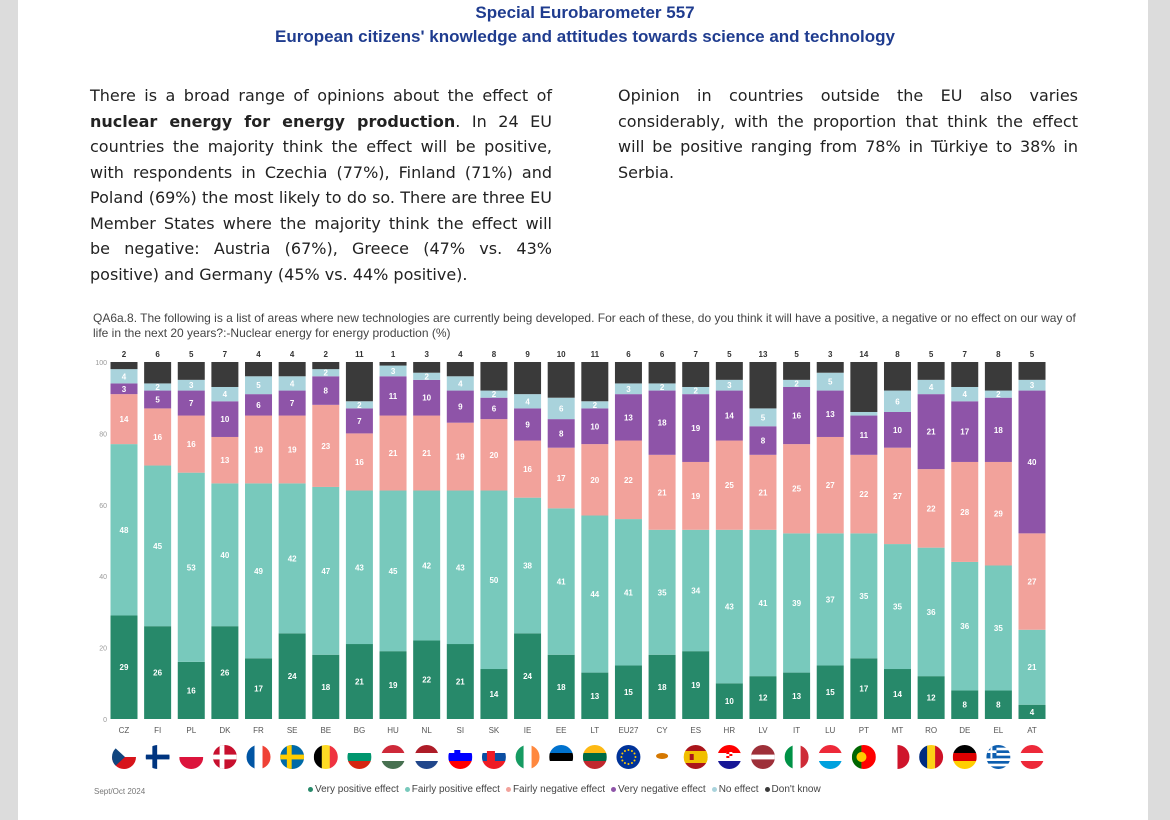 Image resolution: width=1170 pixels, height=820 pixels. I want to click on flag-si-icon, so click(460, 757).